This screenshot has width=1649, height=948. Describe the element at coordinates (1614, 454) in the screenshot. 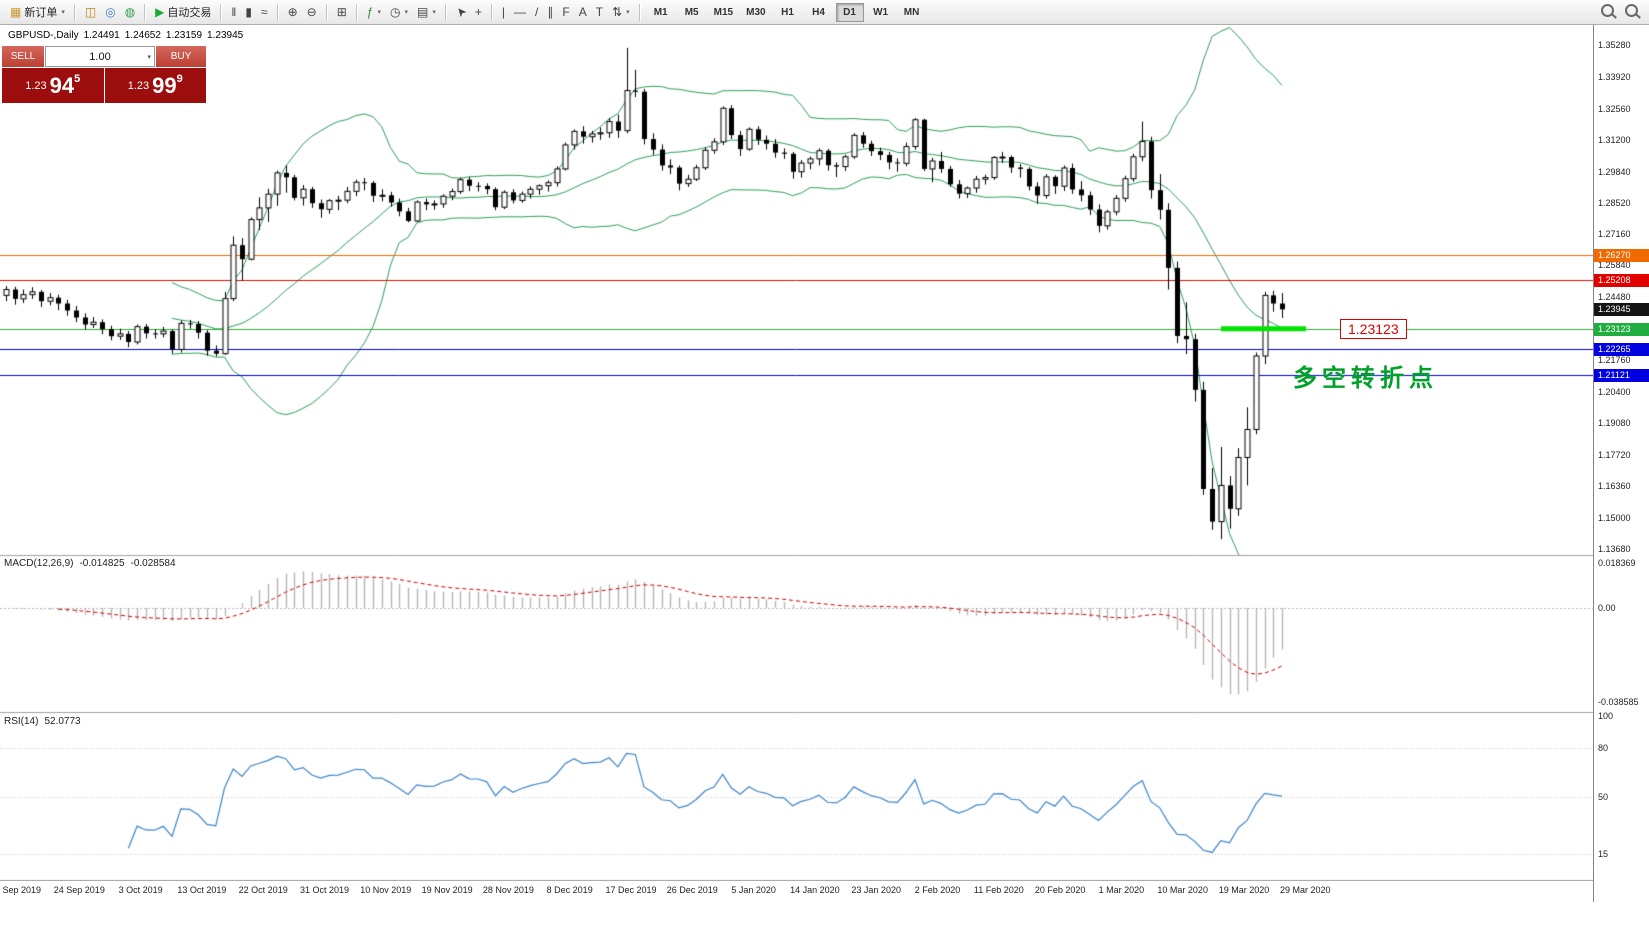

I see `axis-label: 1.17720` at that location.